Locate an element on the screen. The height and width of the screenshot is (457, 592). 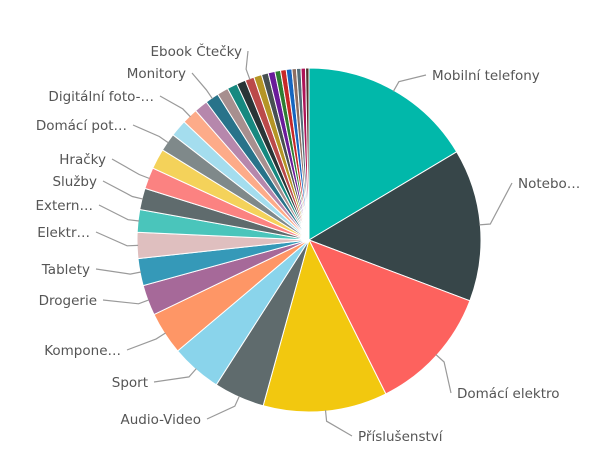
leader-line-notebo is located at coordinates (496, 204).